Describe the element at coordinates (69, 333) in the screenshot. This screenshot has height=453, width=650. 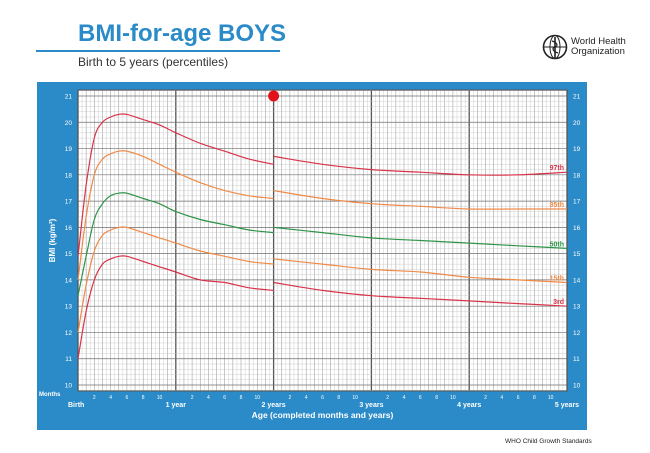
I see `y-tick-label: 12` at that location.